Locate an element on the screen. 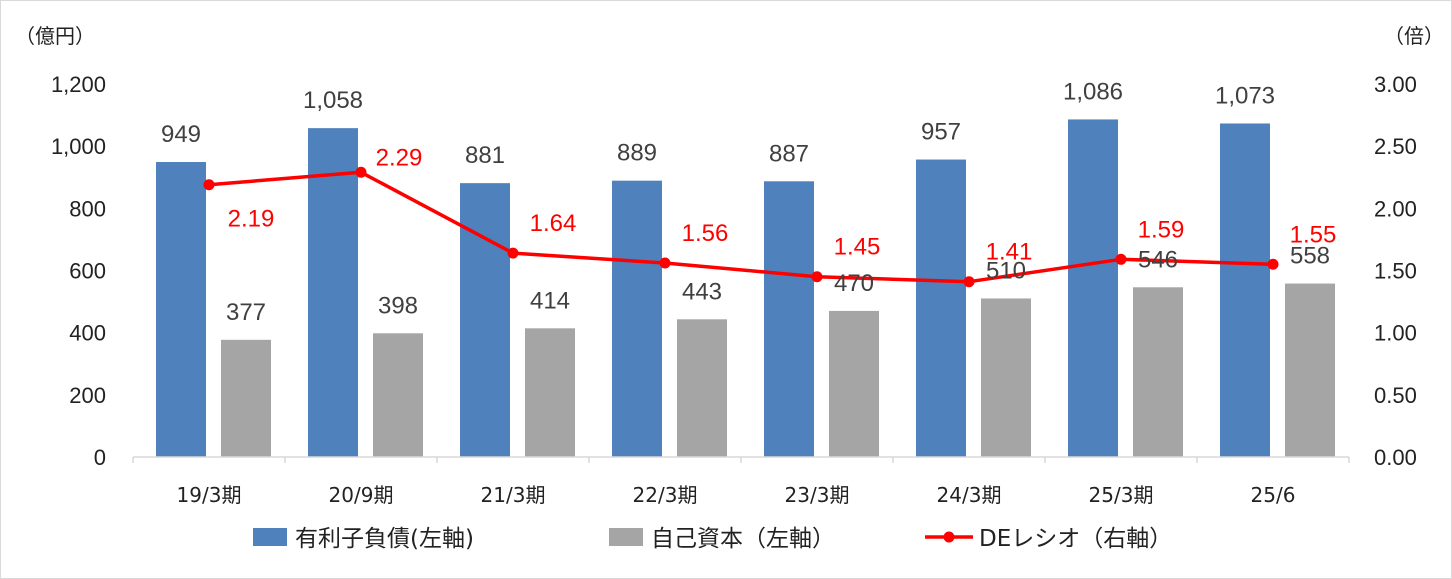 The width and height of the screenshot is (1452, 579). de-ratio-data-label: 2.29 is located at coordinates (399, 157).